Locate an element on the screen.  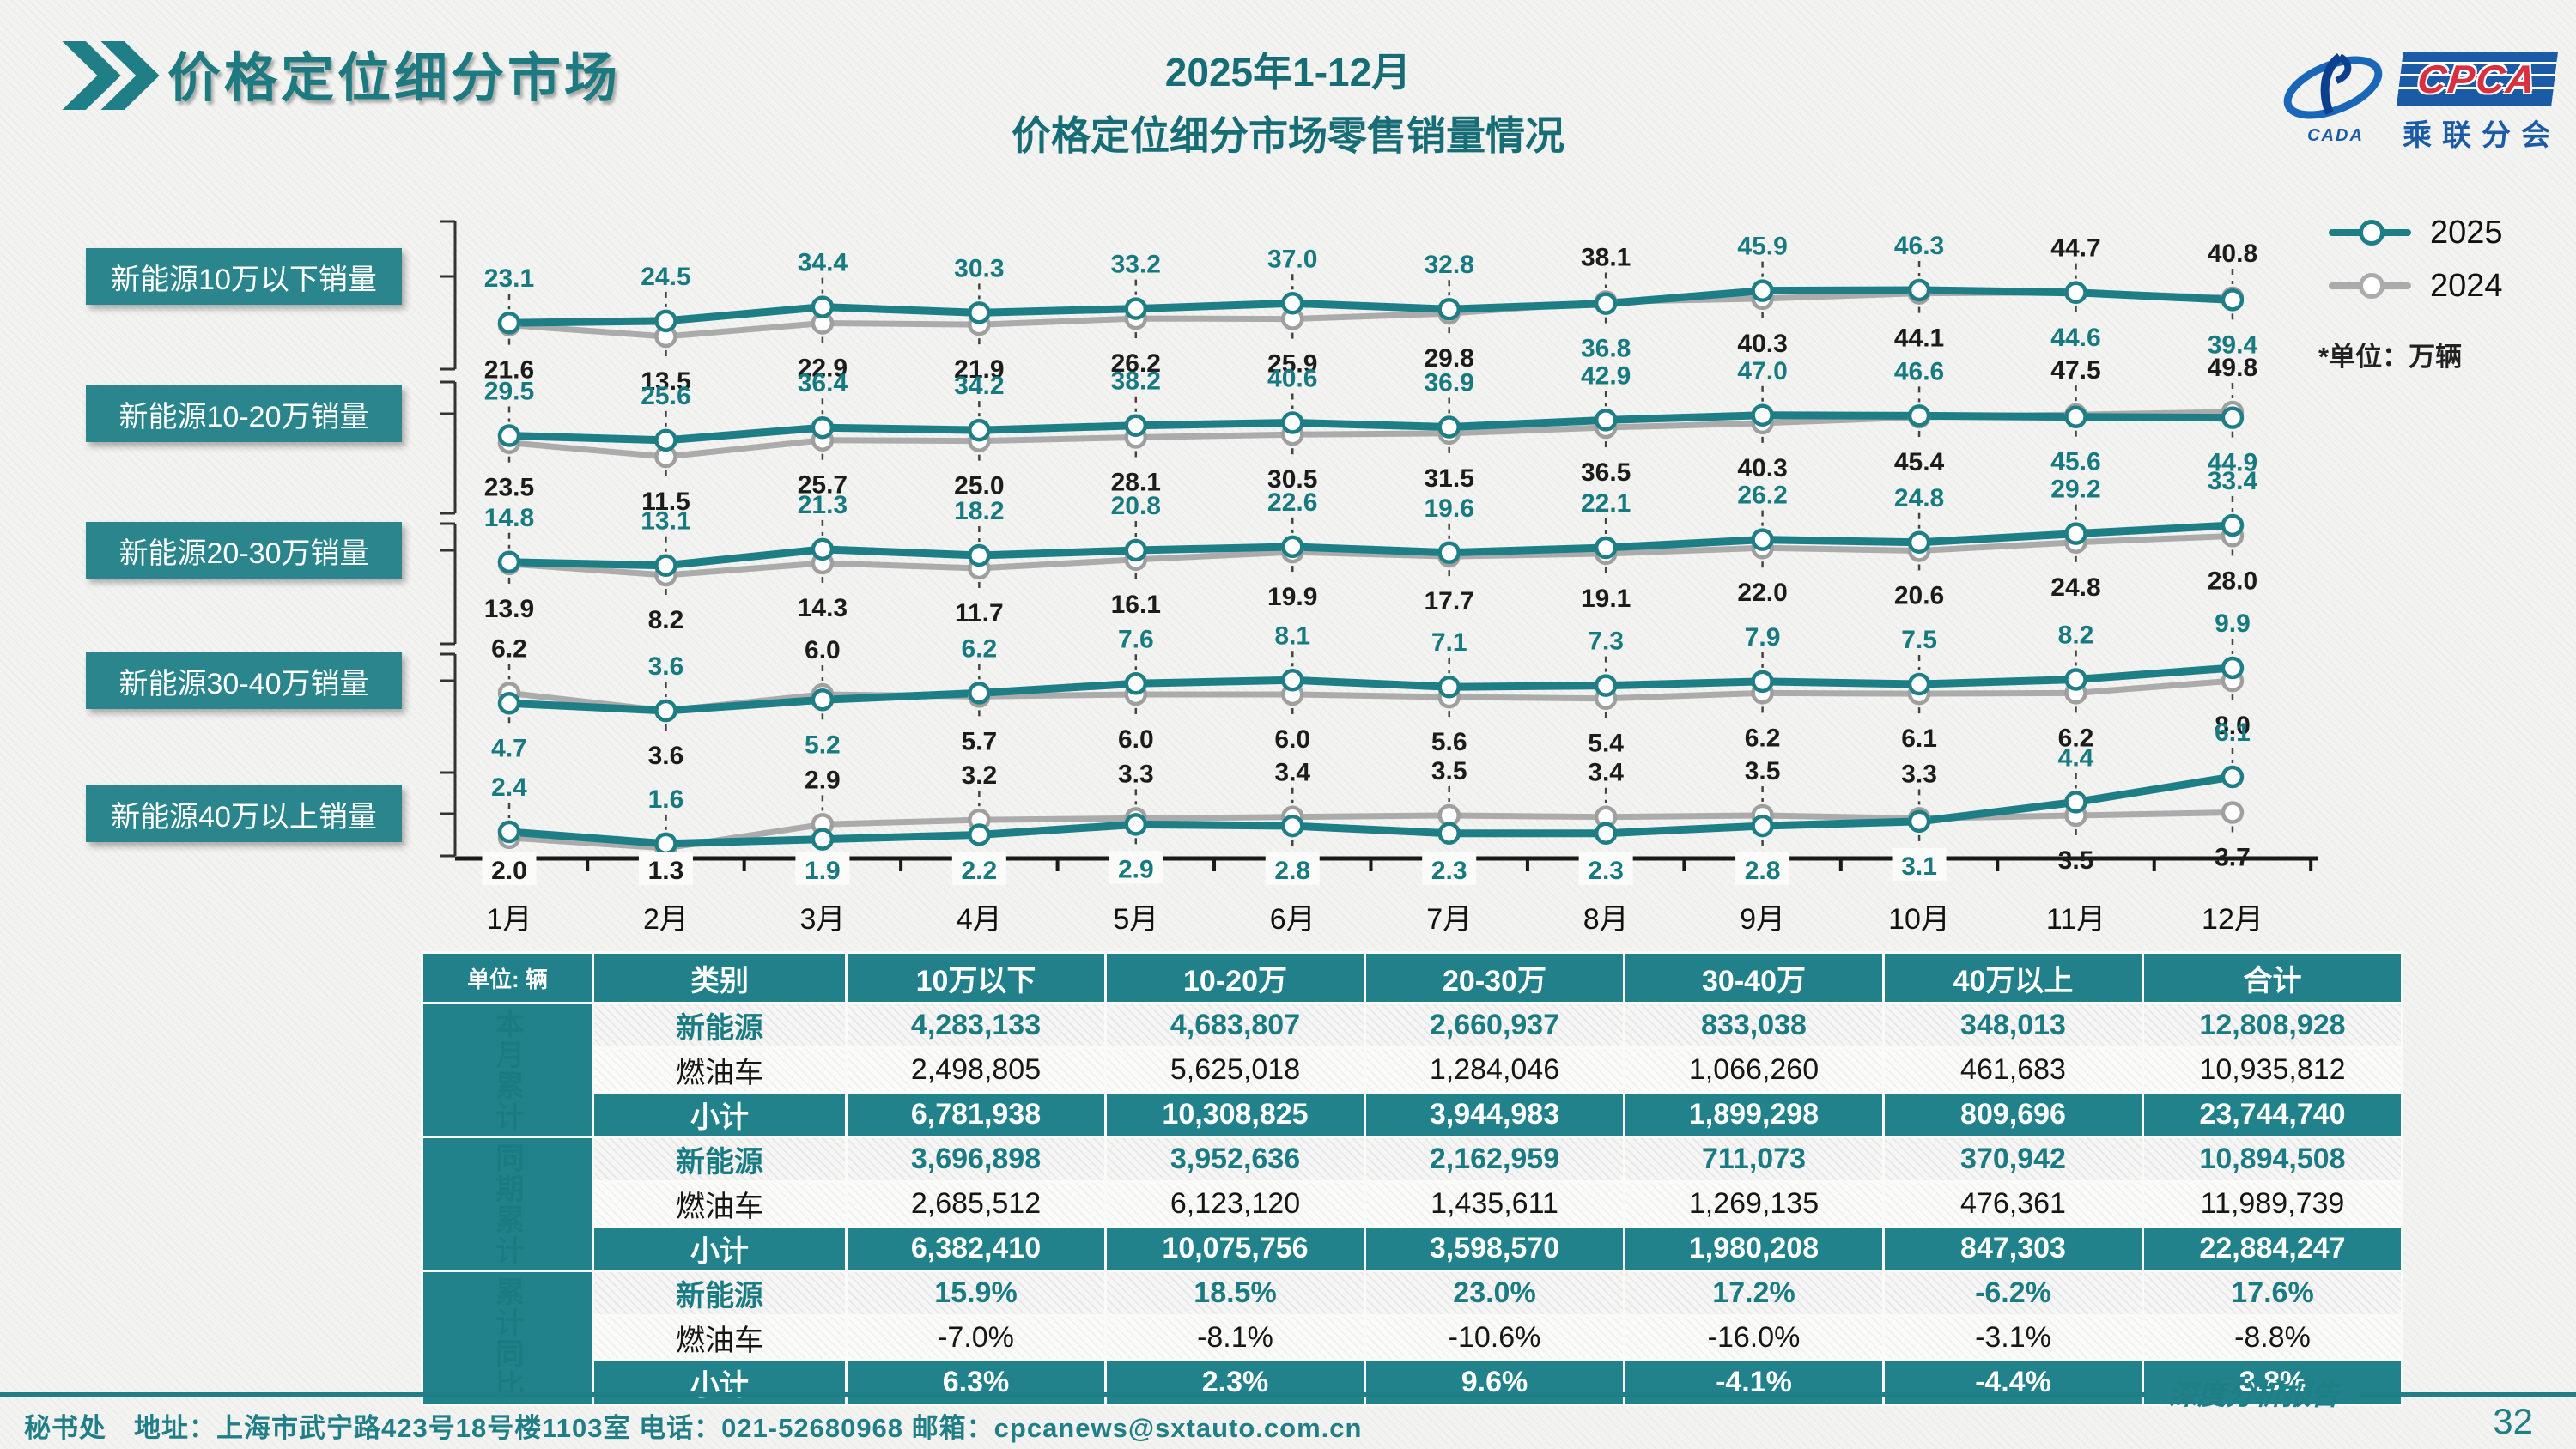
svg-text: 22.0 is located at coordinates (1762, 593).